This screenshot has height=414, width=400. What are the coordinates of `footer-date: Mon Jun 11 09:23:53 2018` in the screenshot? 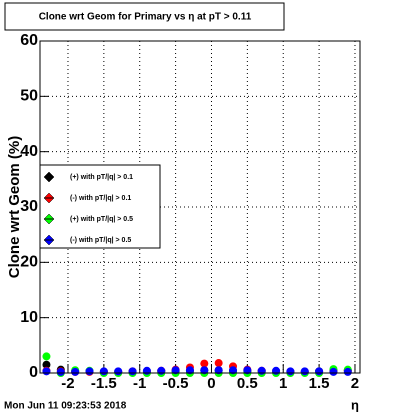 It's located at (65, 406).